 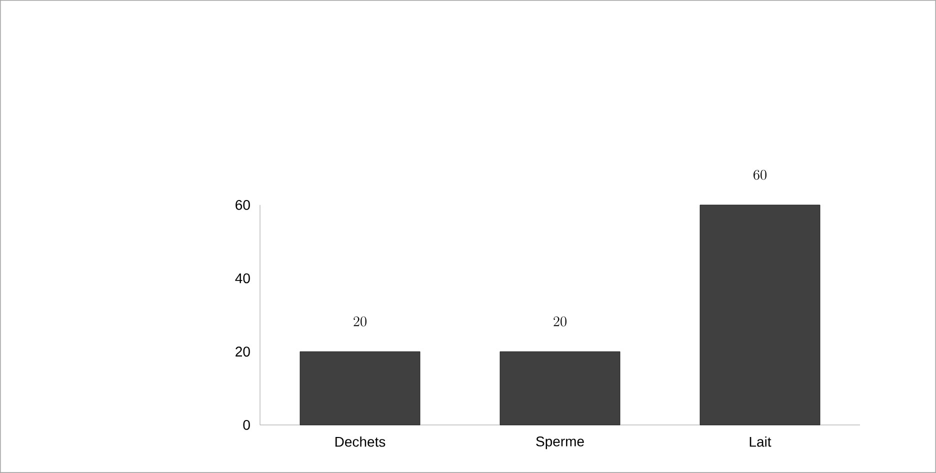 What do you see at coordinates (242, 278) in the screenshot?
I see `y-tick-label: 40` at bounding box center [242, 278].